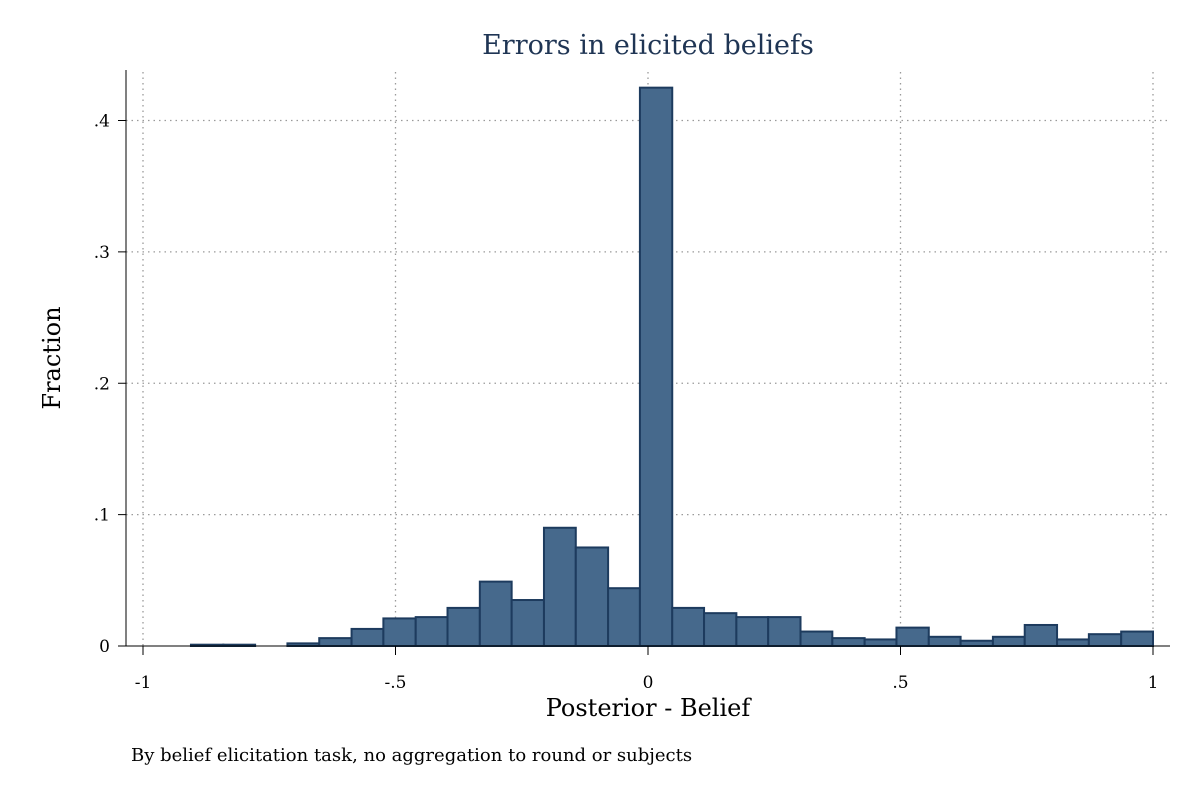 The height and width of the screenshot is (800, 1200). Describe the element at coordinates (900, 683) in the screenshot. I see `x-tick-label: .5` at that location.